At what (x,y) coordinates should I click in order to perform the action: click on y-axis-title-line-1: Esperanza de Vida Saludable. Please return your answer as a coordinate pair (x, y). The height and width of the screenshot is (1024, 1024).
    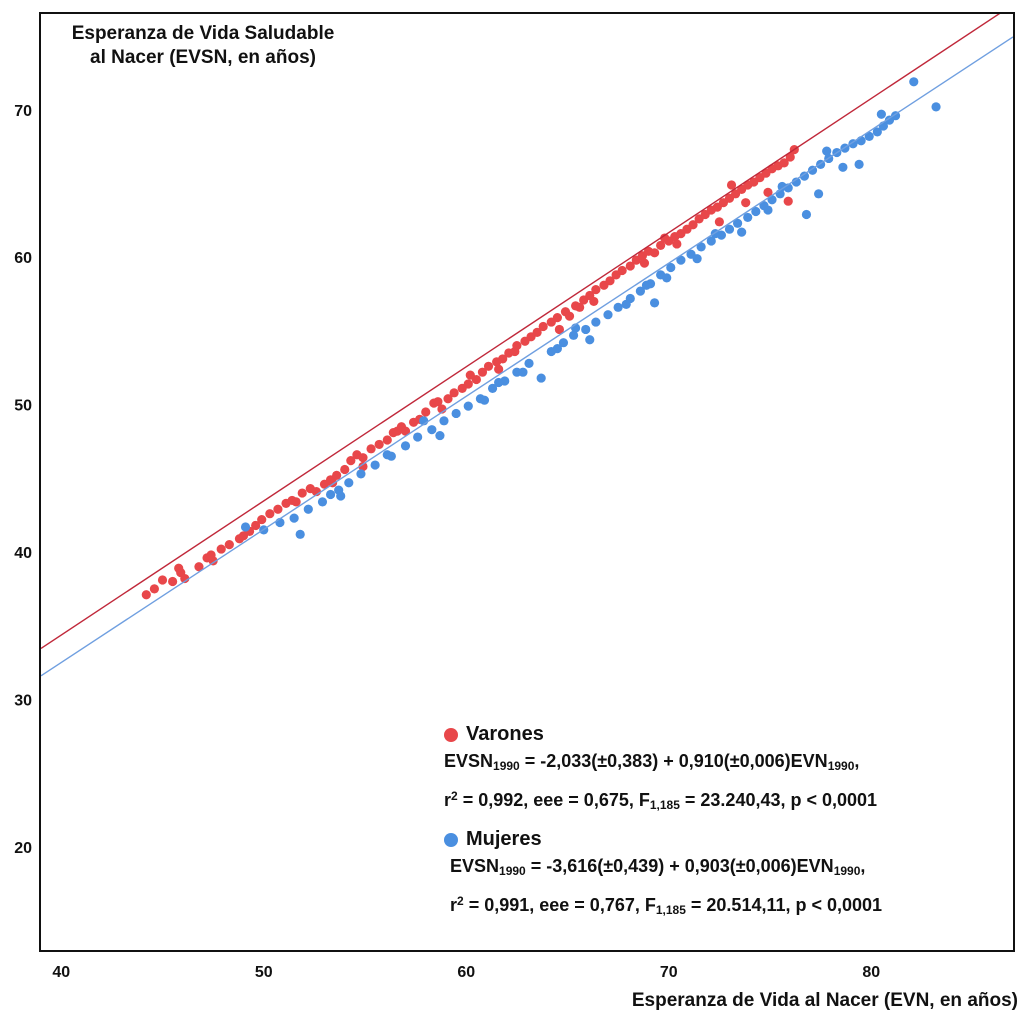
    Looking at the image, I should click on (203, 33).